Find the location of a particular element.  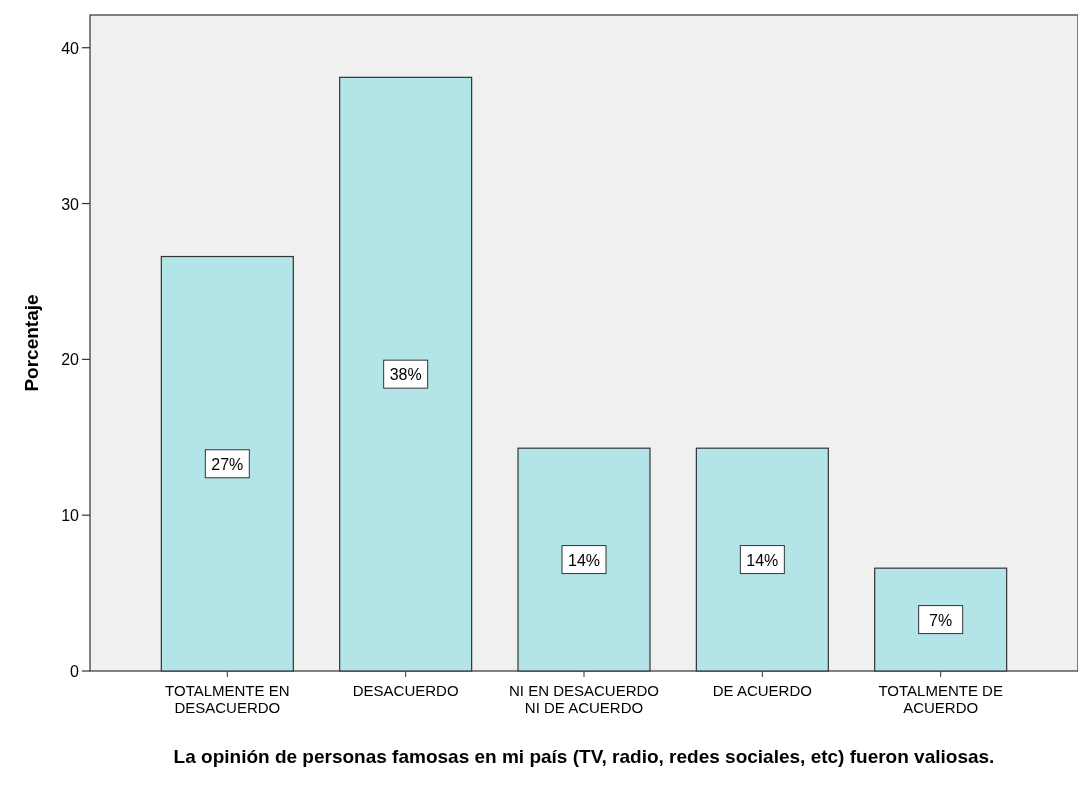

x-tick-label: TOTALMENTE EN DESACUERDO is located at coordinates (227, 699).